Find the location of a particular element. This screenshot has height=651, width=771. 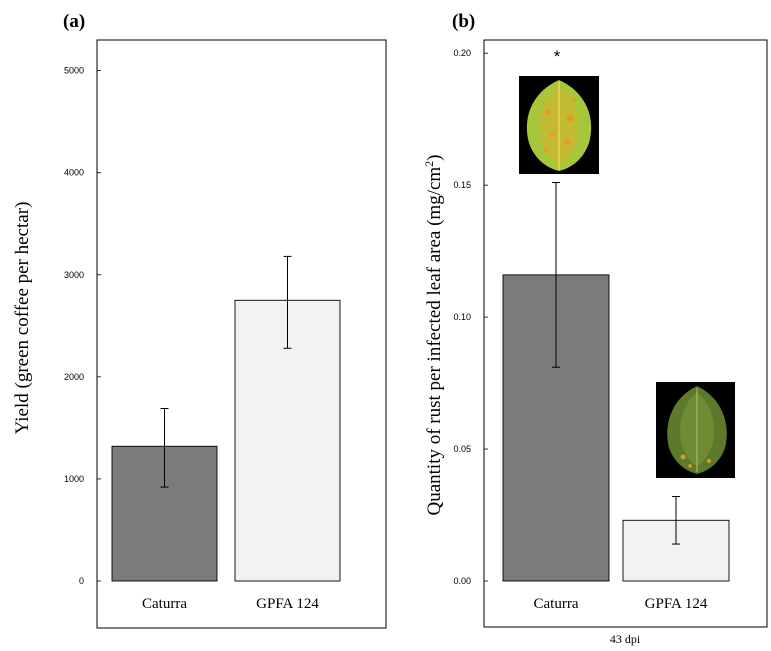

panel-a-y-tick-label: 4000 is located at coordinates (74, 173).